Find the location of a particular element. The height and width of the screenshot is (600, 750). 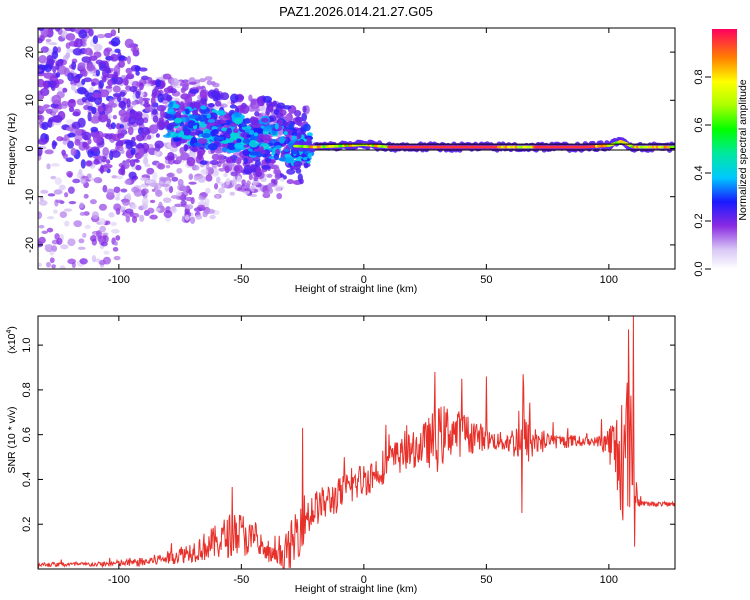

figure-title: PAZ1.2026.014.21.27.G05 is located at coordinates (356, 11).